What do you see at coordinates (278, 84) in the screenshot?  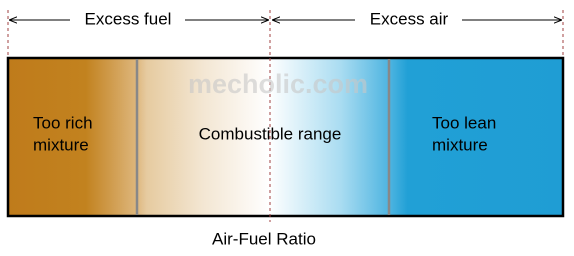 I see `watermark: mecholic.com` at bounding box center [278, 84].